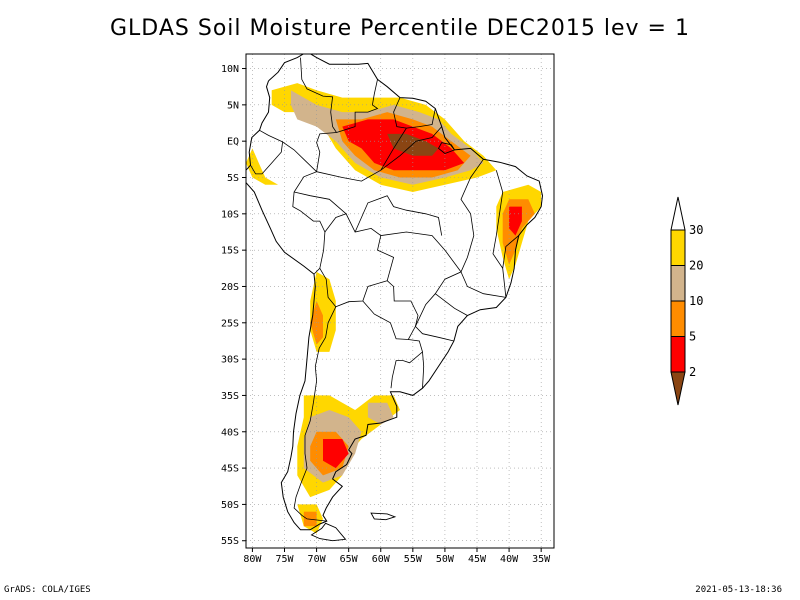 The width and height of the screenshot is (800, 600). I want to click on tick-label-lon: 80W, so click(252, 559).